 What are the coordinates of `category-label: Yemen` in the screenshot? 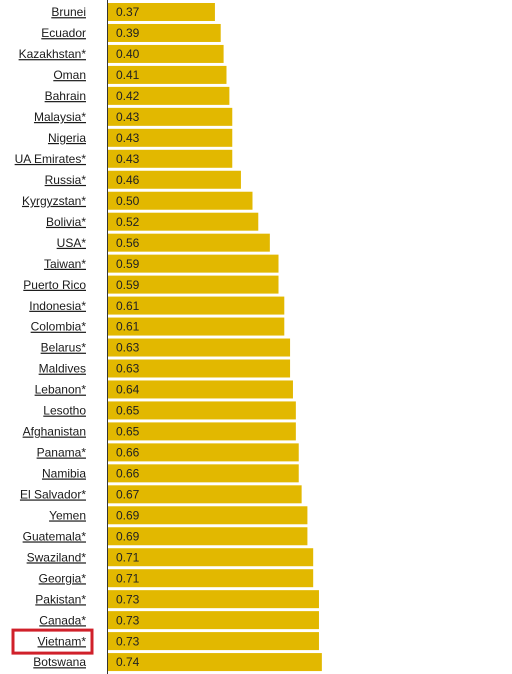 It's located at (67, 515).